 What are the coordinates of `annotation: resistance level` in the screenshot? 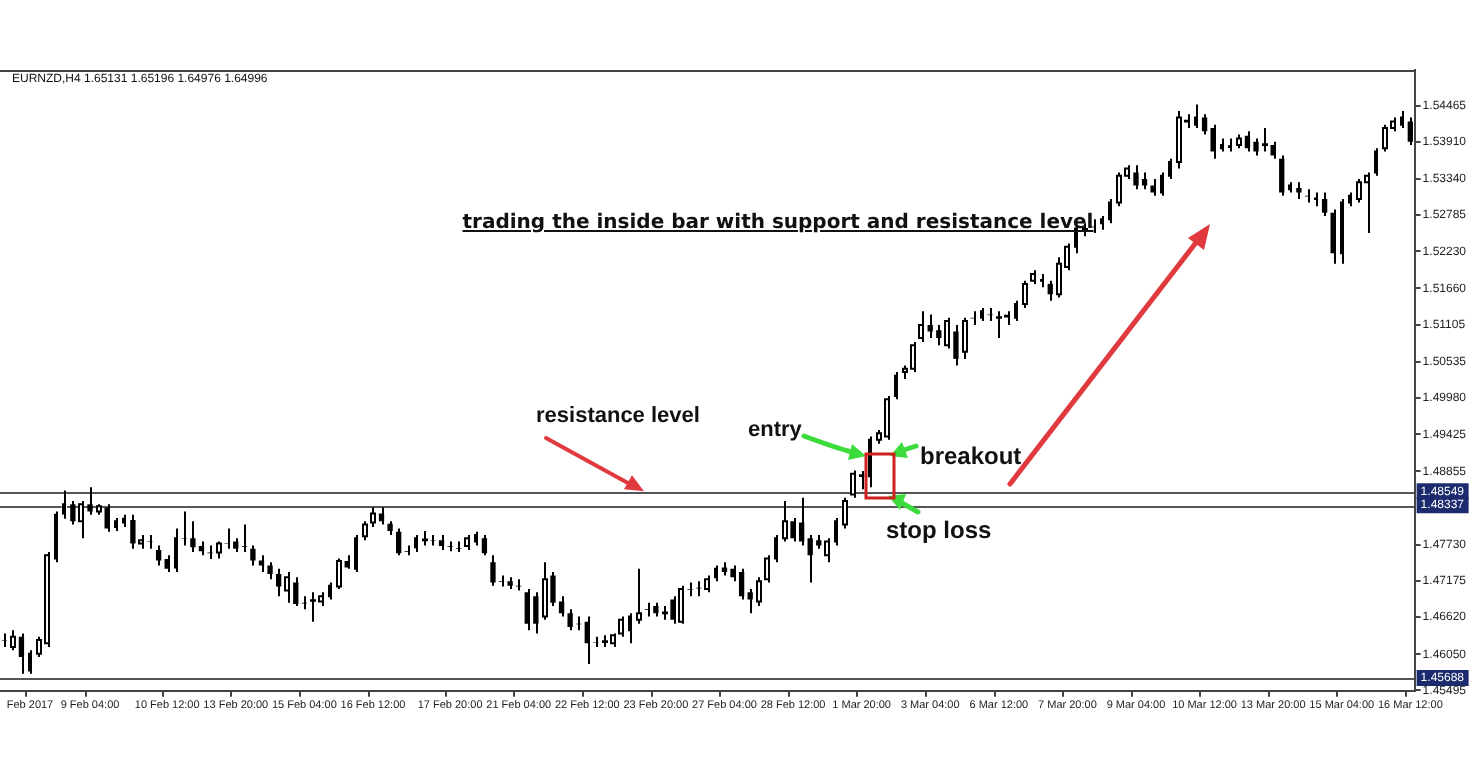 It's located at (618, 416).